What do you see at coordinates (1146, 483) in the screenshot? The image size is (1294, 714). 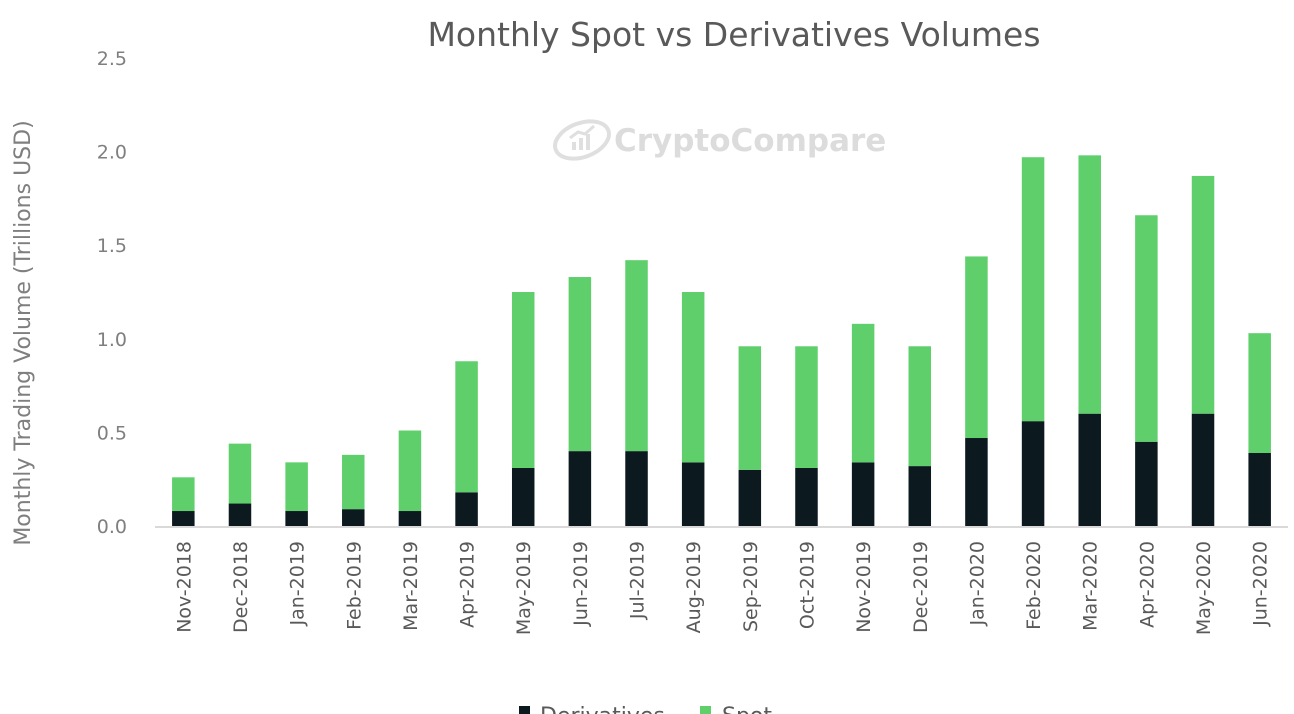 I see `bar-derivatives-apr-2020` at bounding box center [1146, 483].